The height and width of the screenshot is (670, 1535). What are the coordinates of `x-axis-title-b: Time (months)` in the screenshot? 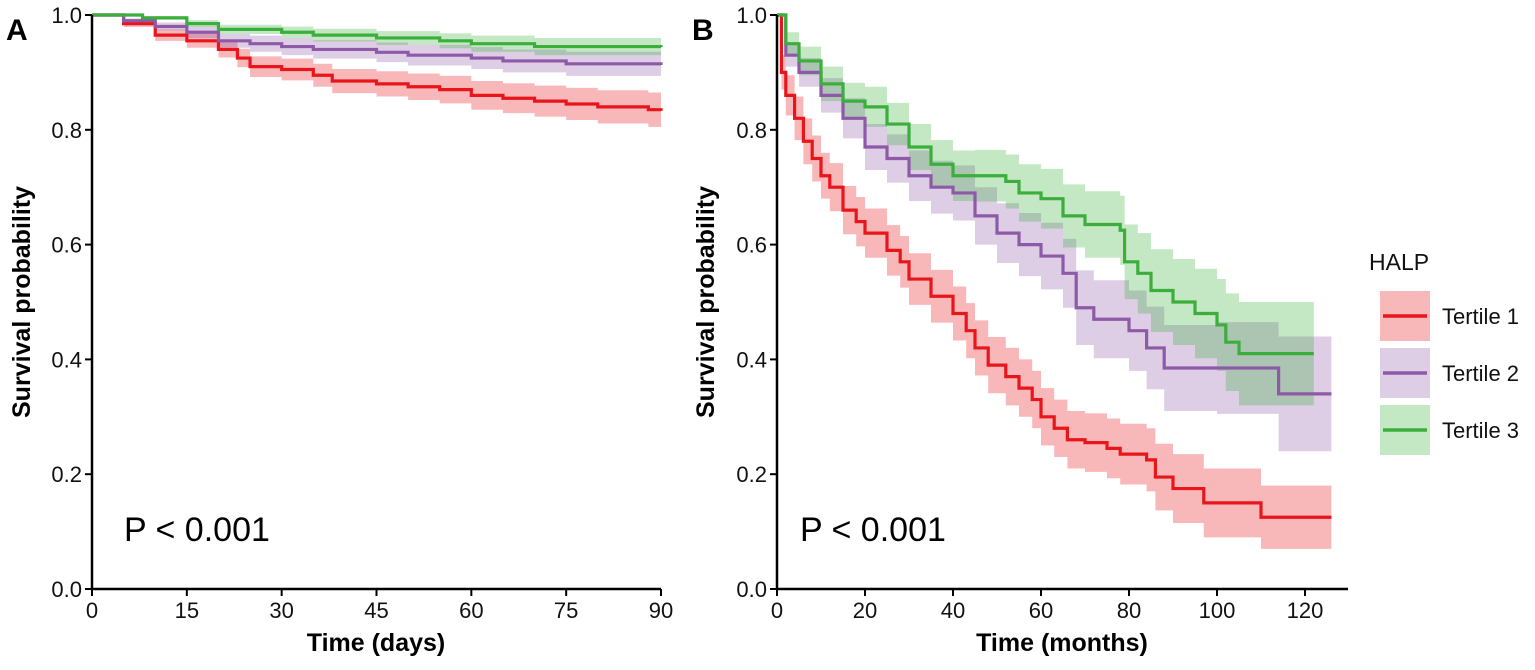 It's located at (1062, 643).